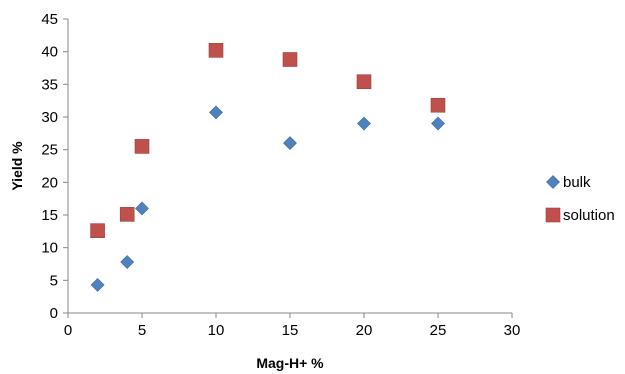  Describe the element at coordinates (589, 215) in the screenshot. I see `legend-label-solution: solution` at that location.